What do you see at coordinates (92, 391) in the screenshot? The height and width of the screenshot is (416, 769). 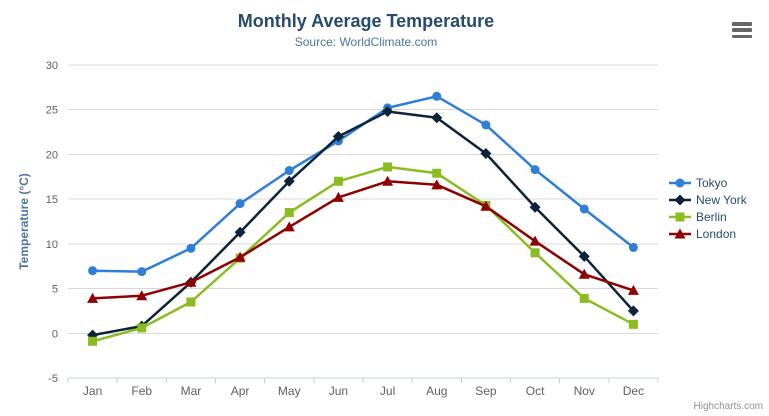 I see `x-axis-label: Jan` at bounding box center [92, 391].